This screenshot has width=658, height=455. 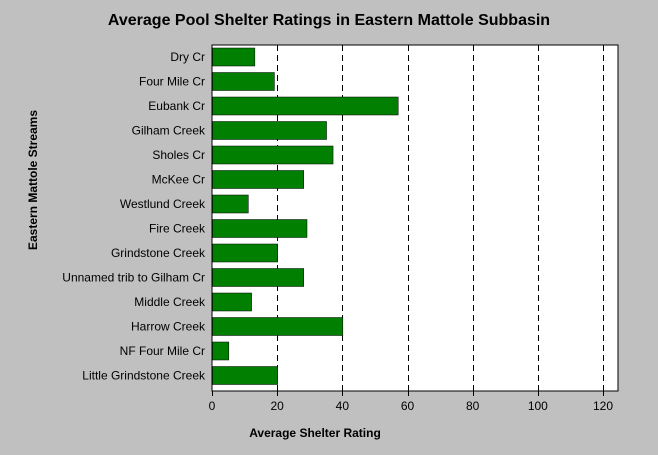 I want to click on x-ticks: 0 20 40 60 80 100 120, so click(x=411, y=402).